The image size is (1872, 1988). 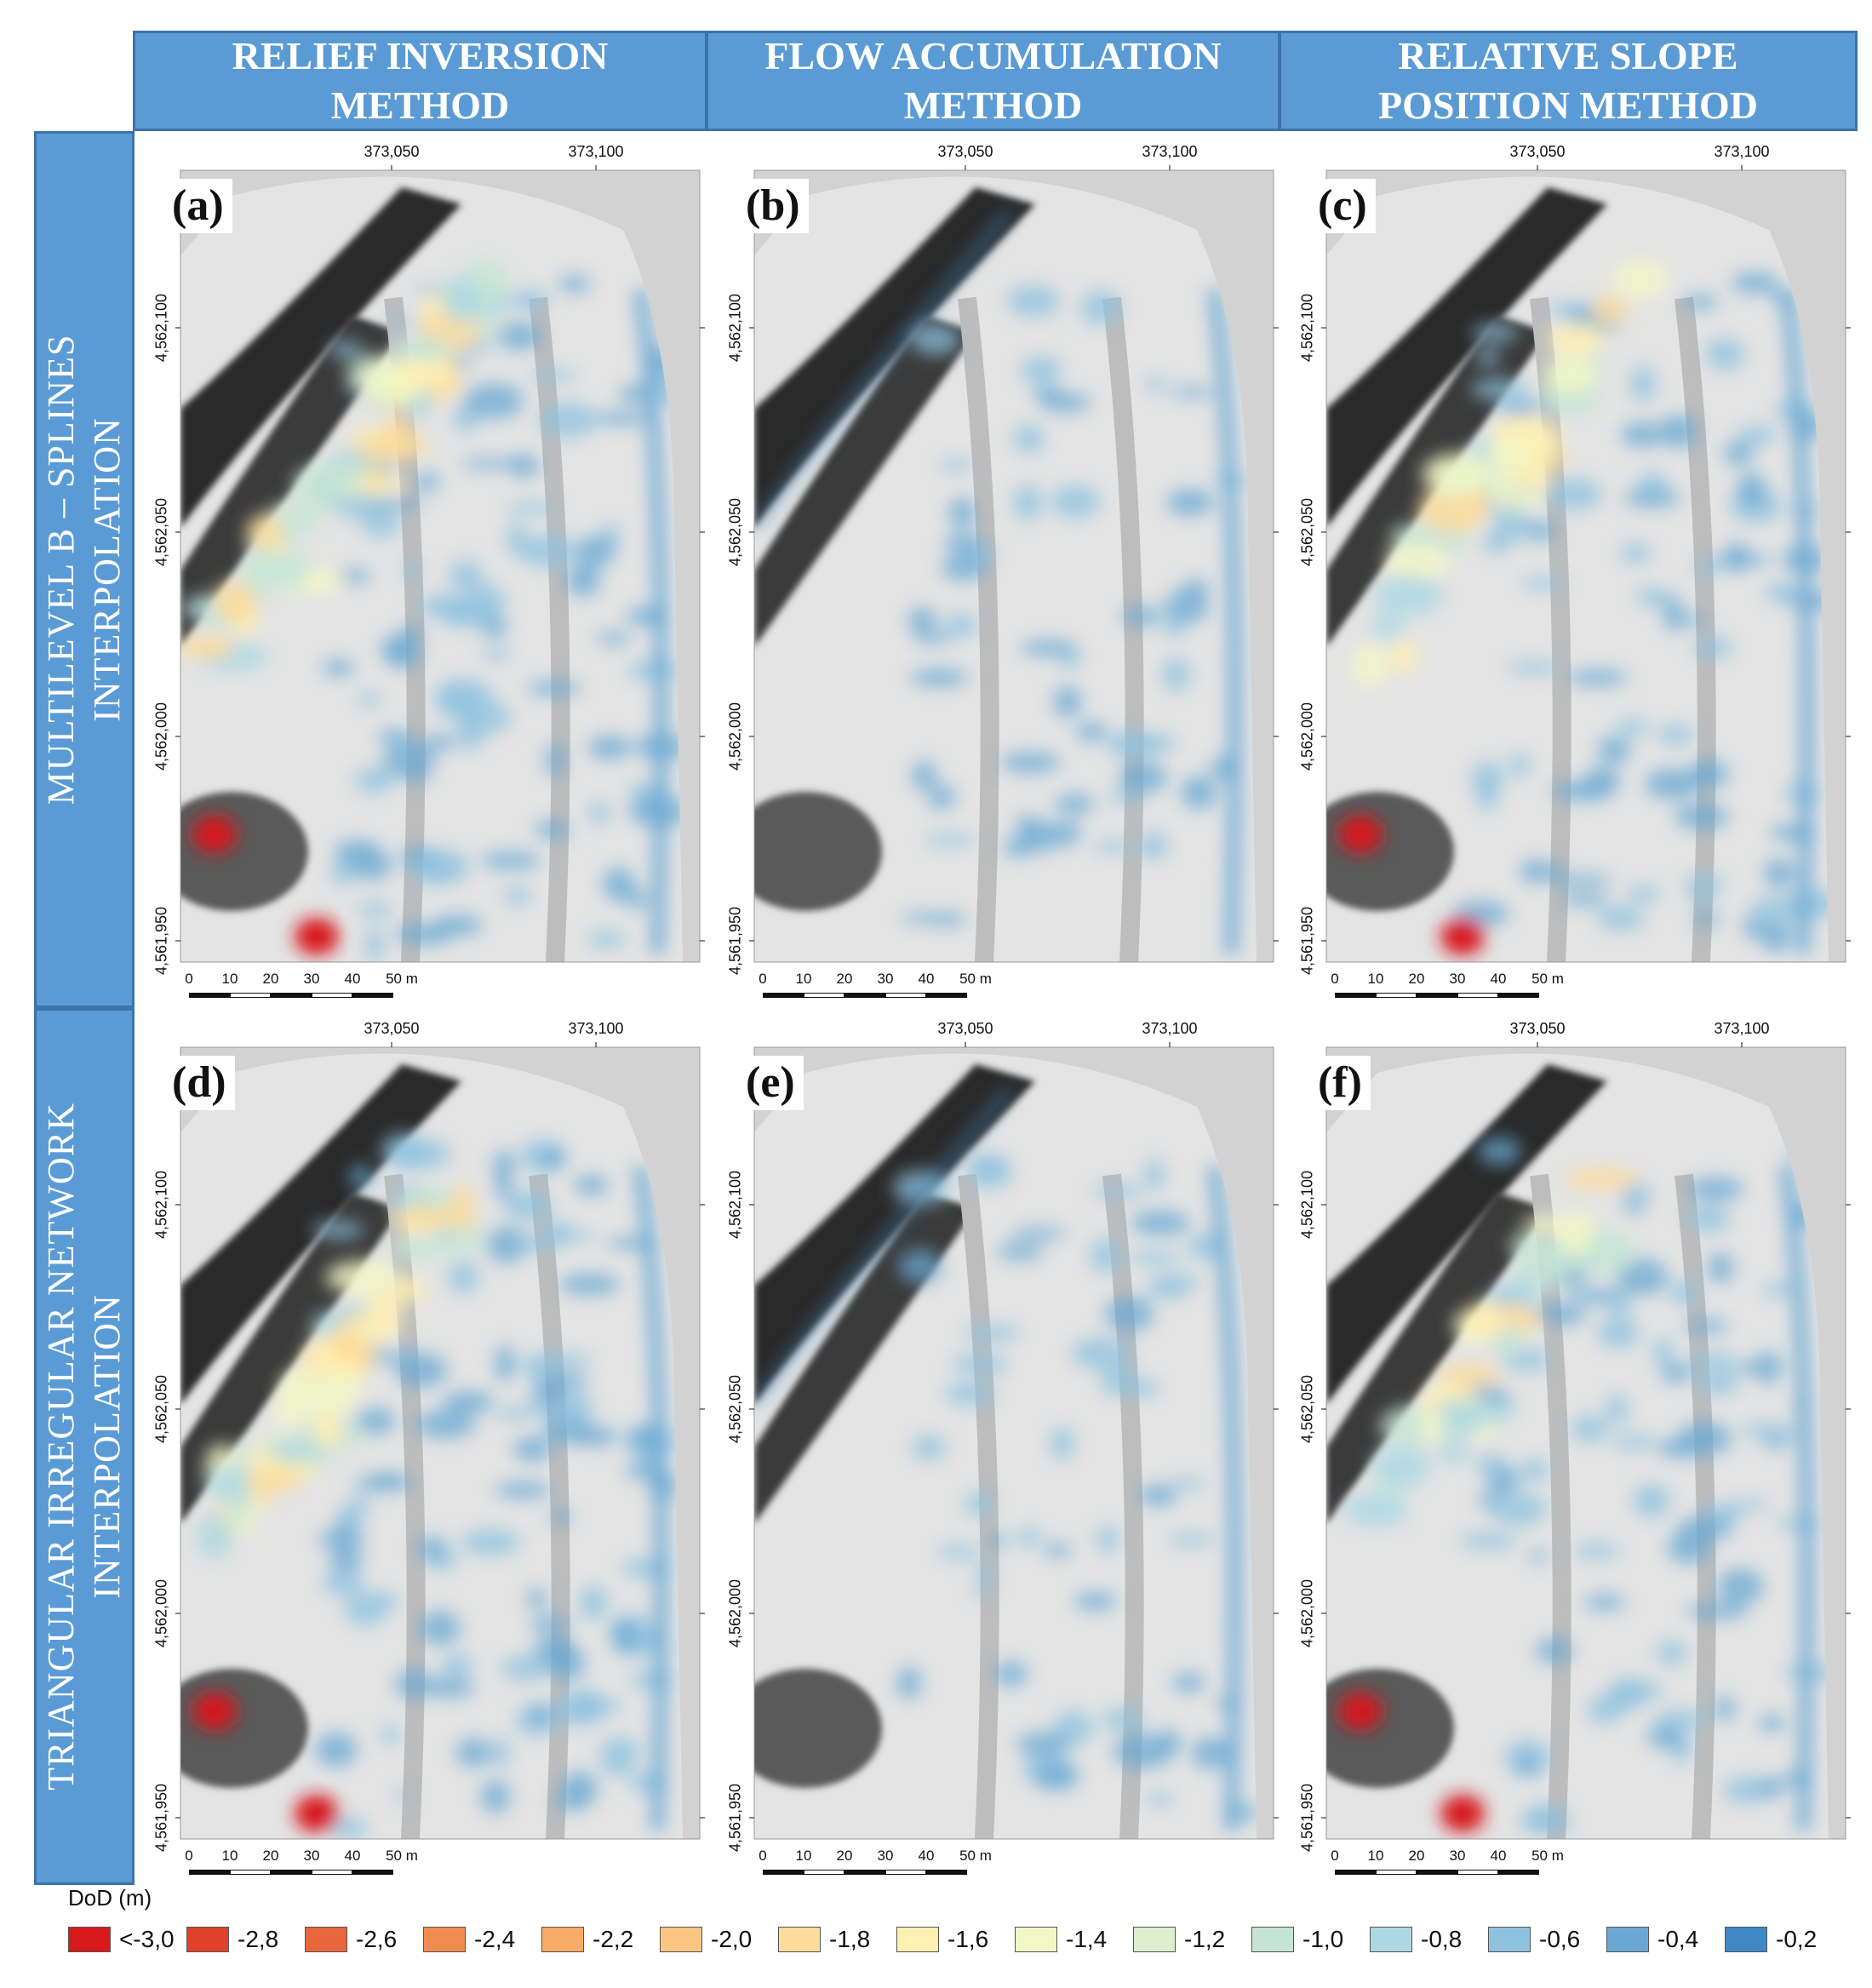 What do you see at coordinates (258, 1939) in the screenshot?
I see `legend-label: -2,8` at bounding box center [258, 1939].